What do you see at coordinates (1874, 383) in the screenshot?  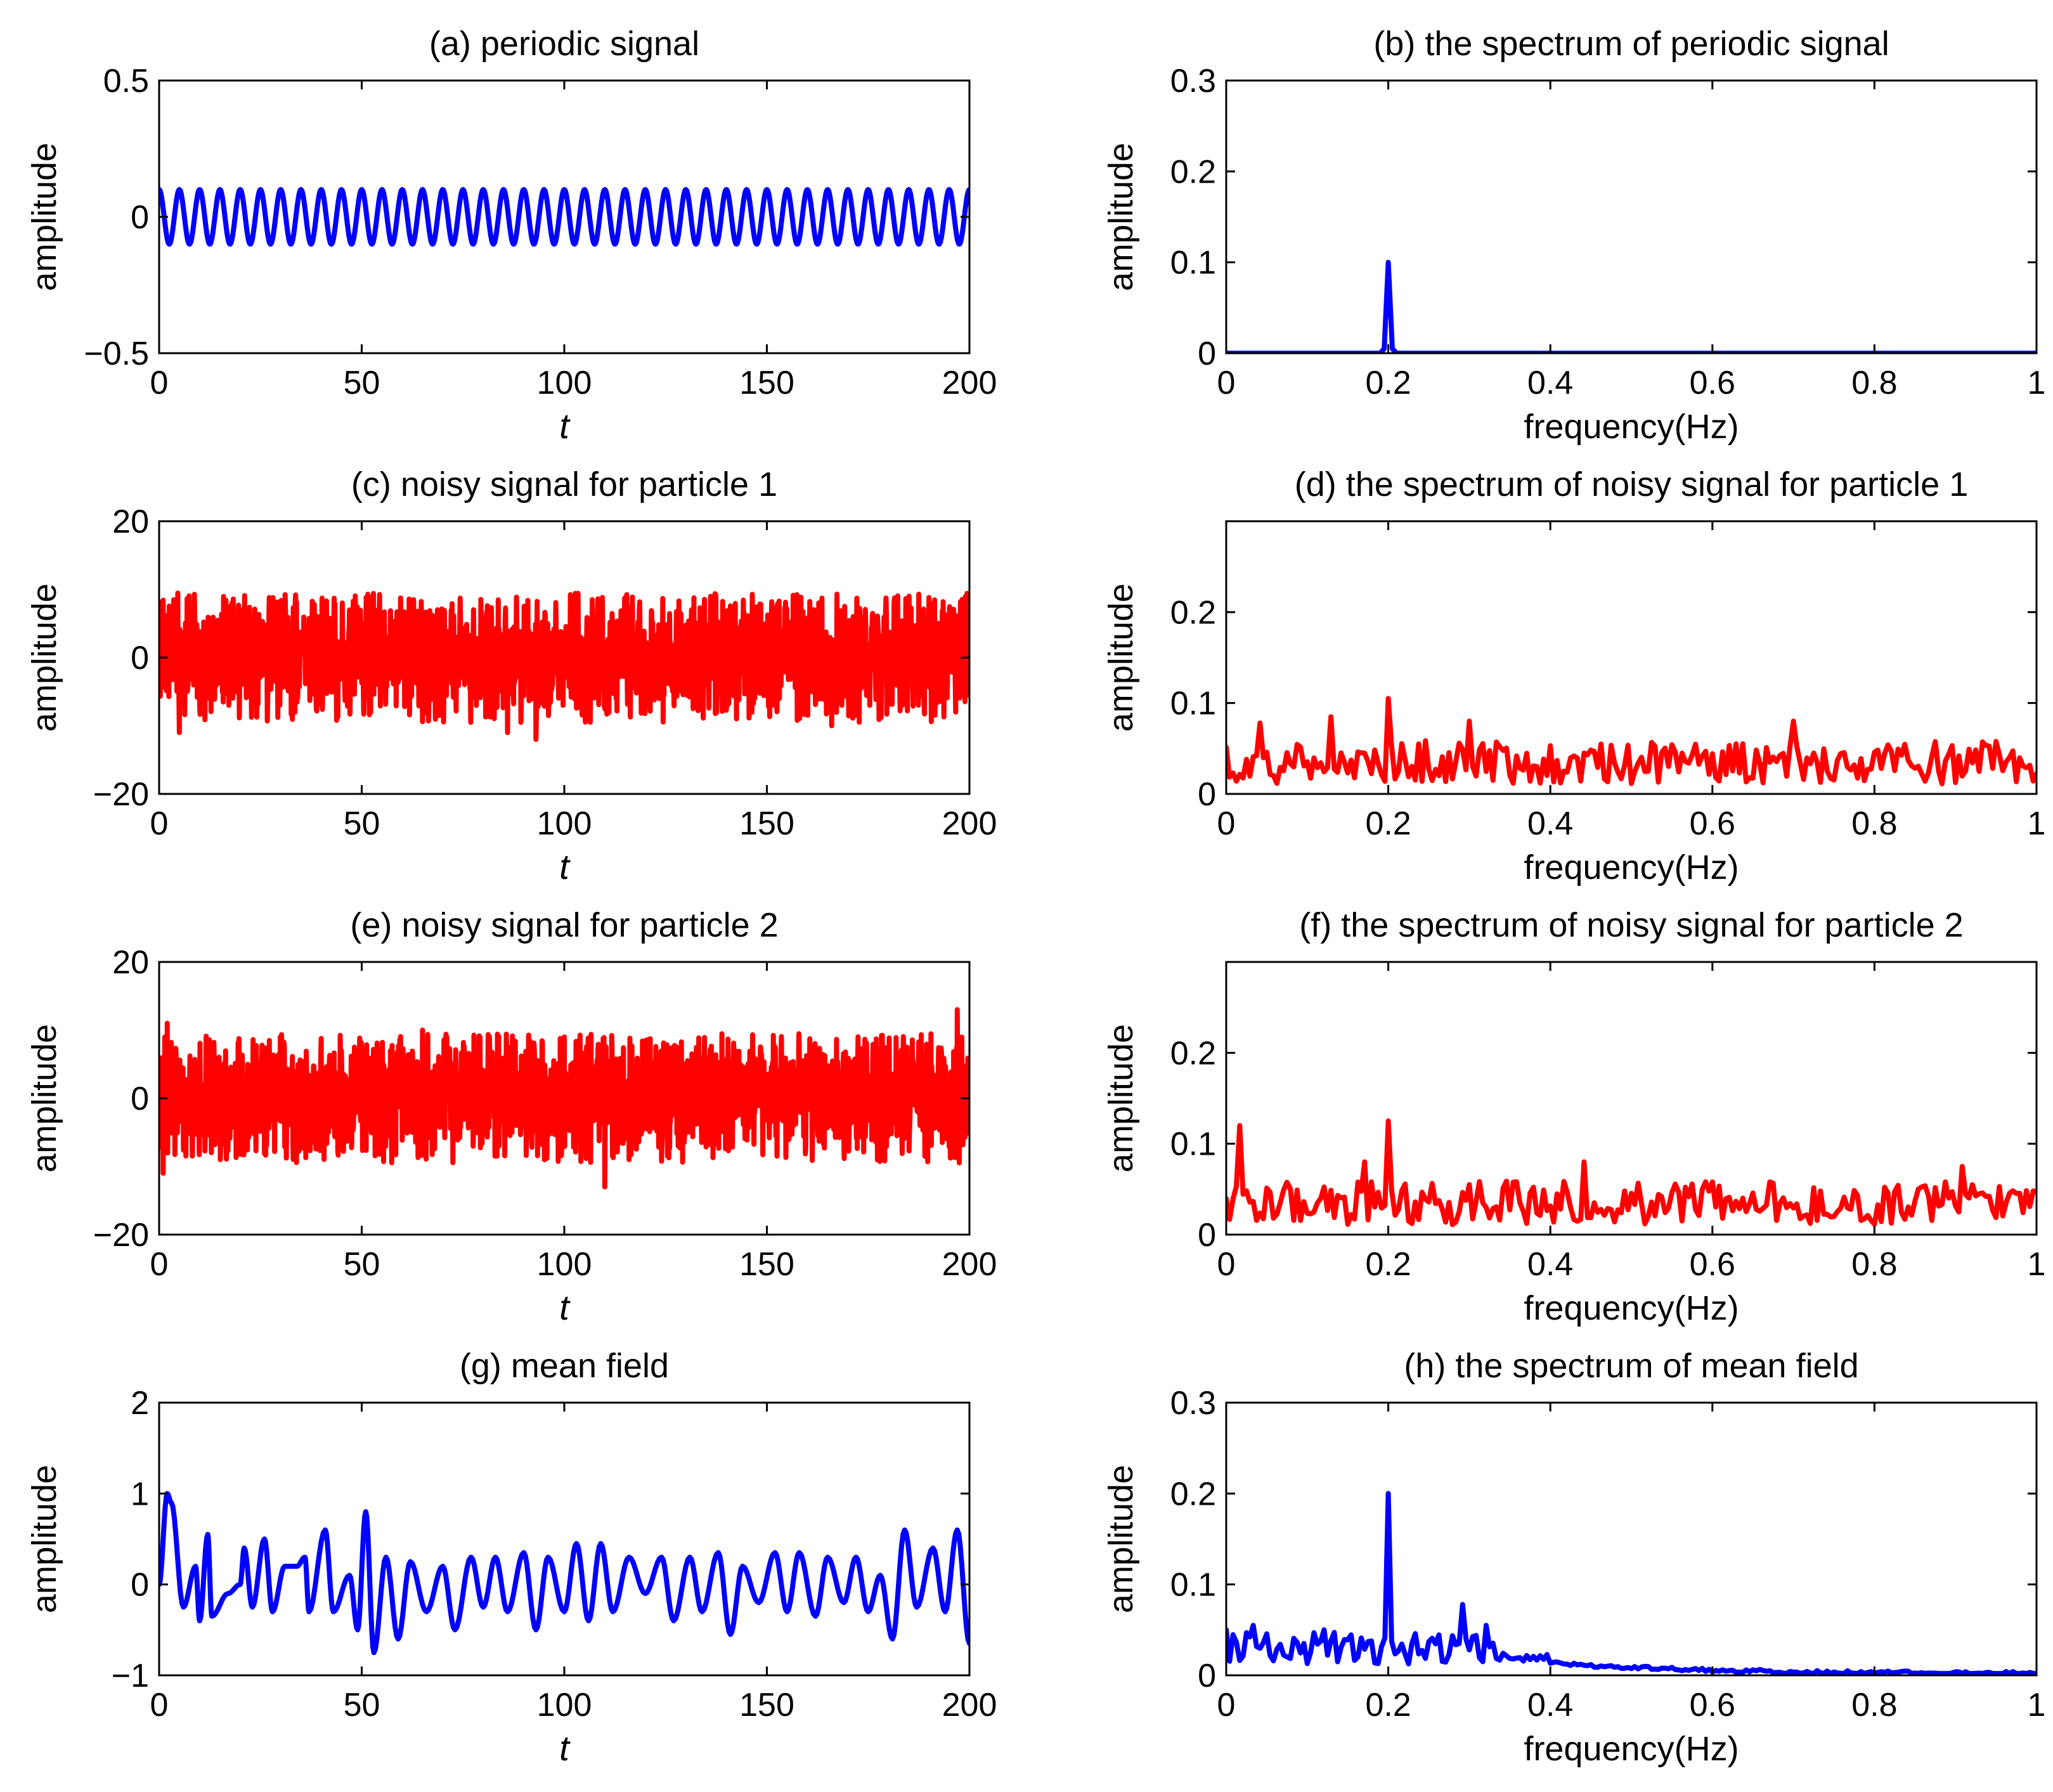 I see `x-tick-label-b-0p8: 0.8` at bounding box center [1874, 383].